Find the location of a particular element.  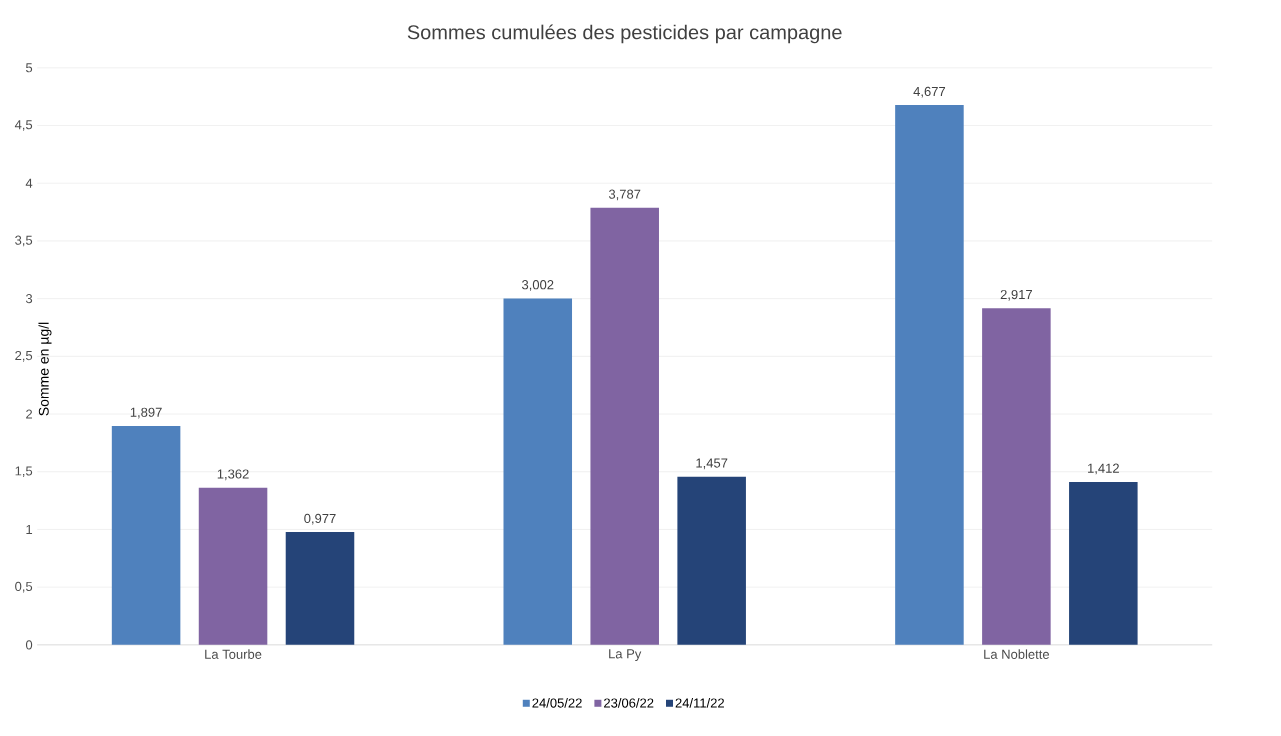

data-label: 2,917 is located at coordinates (1016, 295).